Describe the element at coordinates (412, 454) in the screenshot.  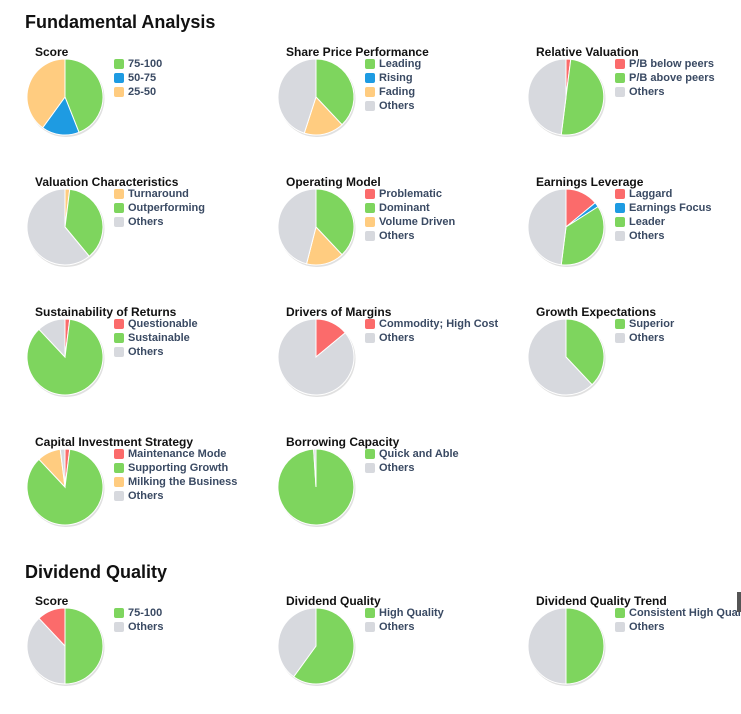
I see `legend-item: Quick and Able` at that location.